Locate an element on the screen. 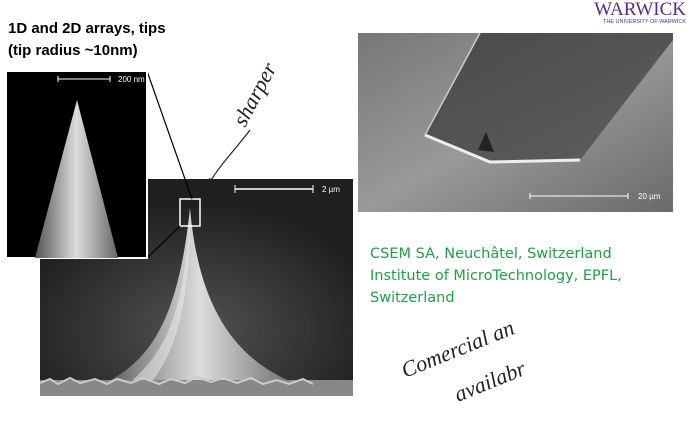  source-line: Switzerland is located at coordinates (412, 298).